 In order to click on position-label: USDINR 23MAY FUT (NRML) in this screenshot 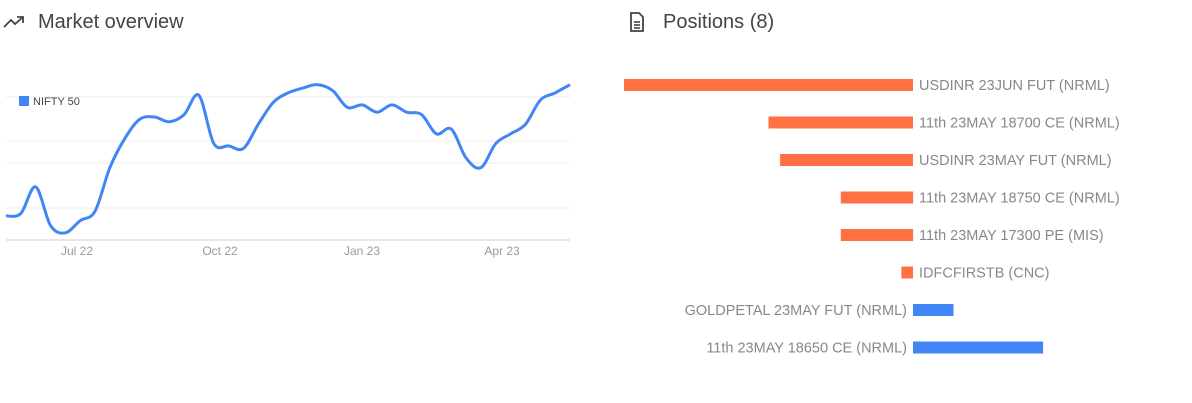, I will do `click(1015, 161)`.